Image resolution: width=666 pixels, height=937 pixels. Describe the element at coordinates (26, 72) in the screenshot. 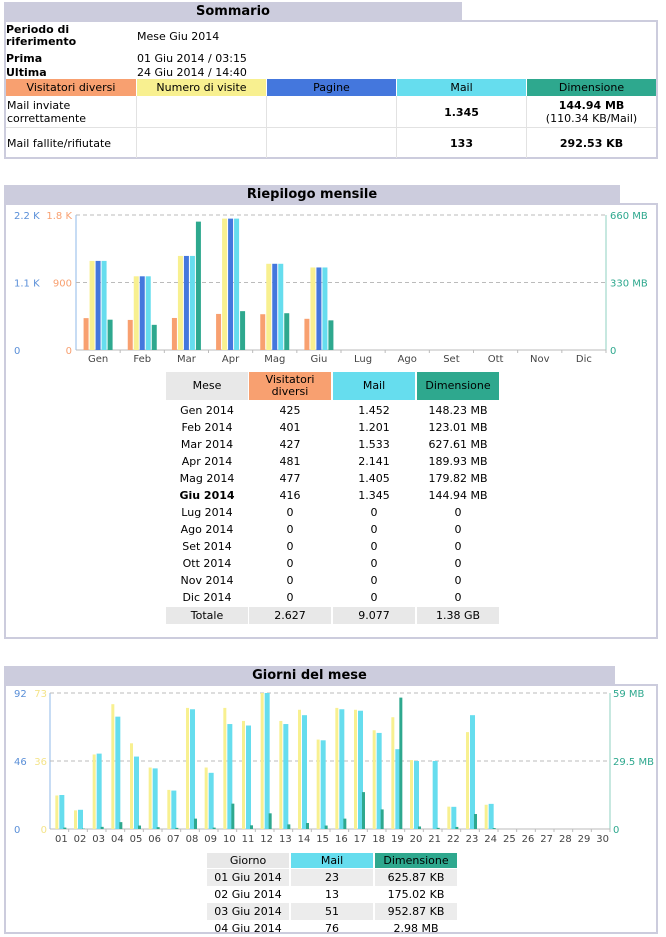

I see `last-label: Ultima` at that location.